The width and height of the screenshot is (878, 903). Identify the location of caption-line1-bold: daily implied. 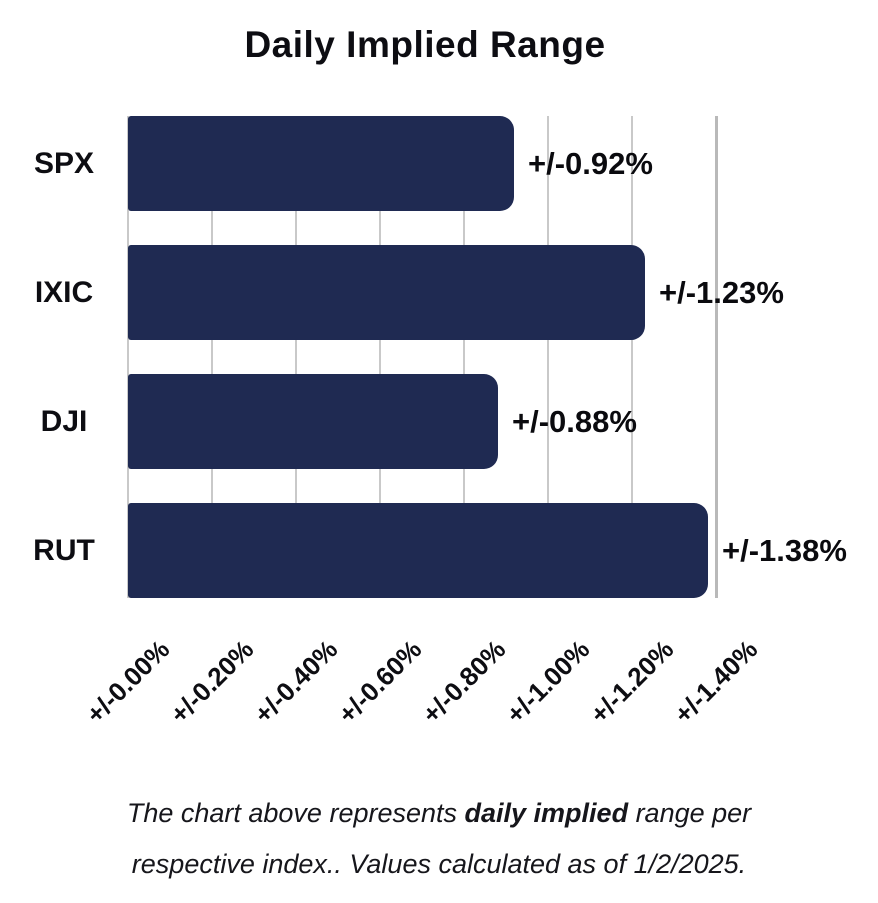
(546, 813).